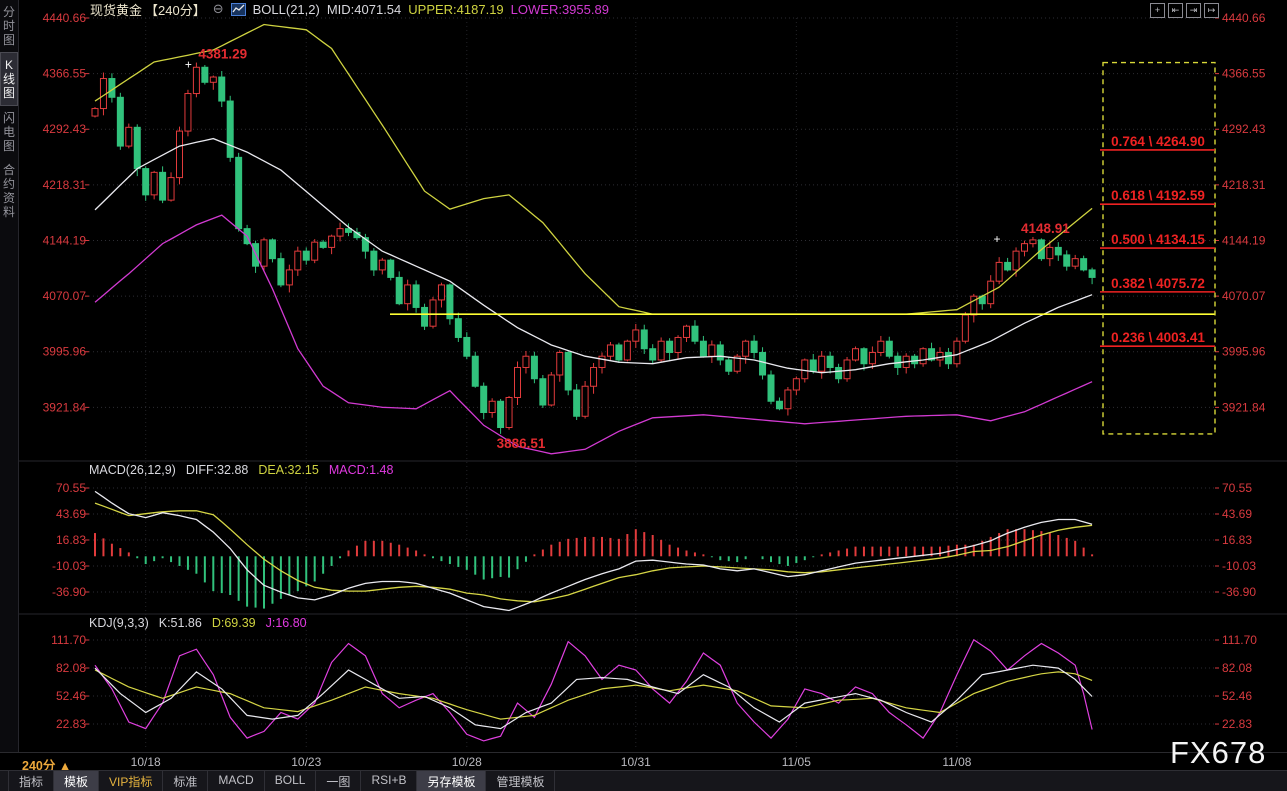 This screenshot has height=791, width=1287. I want to click on sidebar-tab-闪电图: 闪电图, so click(8, 132).